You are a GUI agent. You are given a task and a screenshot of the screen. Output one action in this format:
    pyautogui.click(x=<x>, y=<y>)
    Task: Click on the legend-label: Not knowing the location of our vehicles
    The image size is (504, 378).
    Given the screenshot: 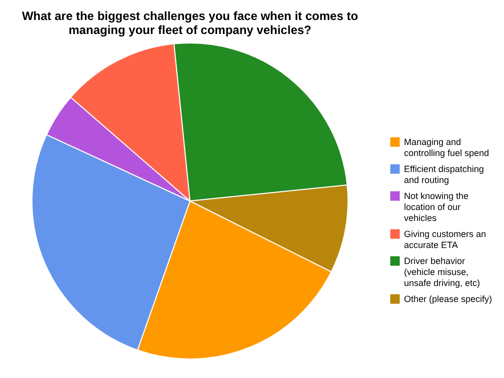 What is the action you would take?
    pyautogui.click(x=436, y=207)
    